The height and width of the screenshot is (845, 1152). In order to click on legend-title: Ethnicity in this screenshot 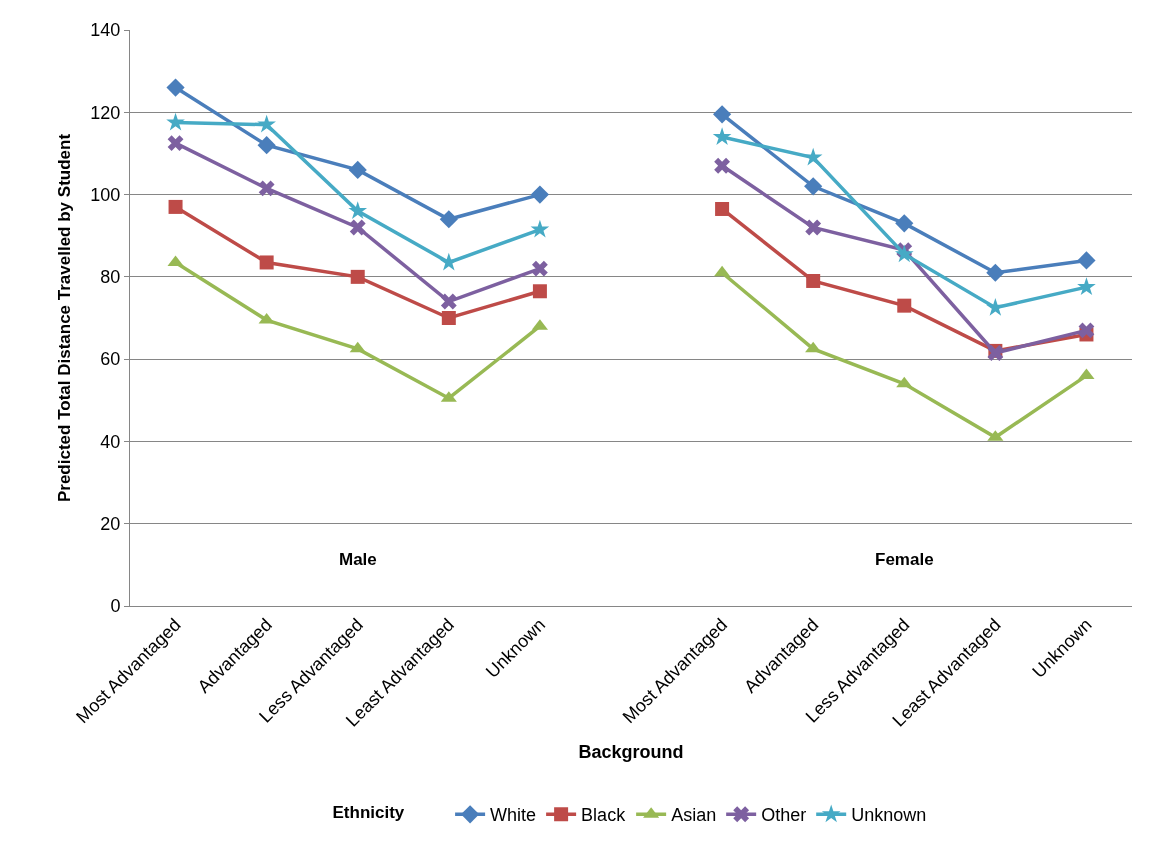, I will do `click(368, 813)`.